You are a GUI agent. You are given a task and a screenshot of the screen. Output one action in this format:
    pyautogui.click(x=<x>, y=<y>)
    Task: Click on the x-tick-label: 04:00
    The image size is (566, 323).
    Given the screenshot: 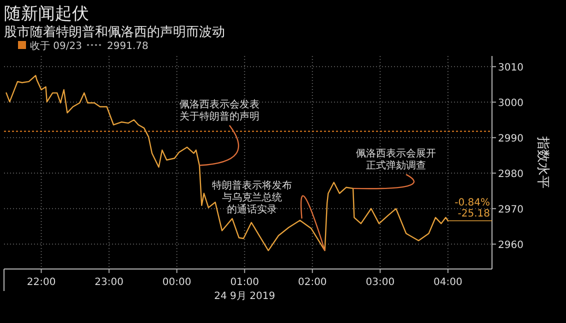 What is the action you would take?
    pyautogui.click(x=448, y=282)
    